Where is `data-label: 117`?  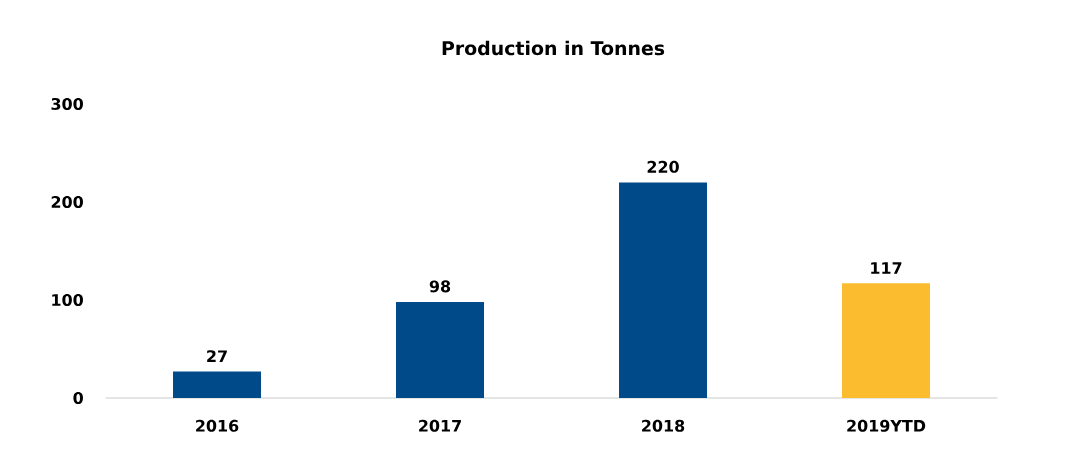 data-label: 117 is located at coordinates (886, 268).